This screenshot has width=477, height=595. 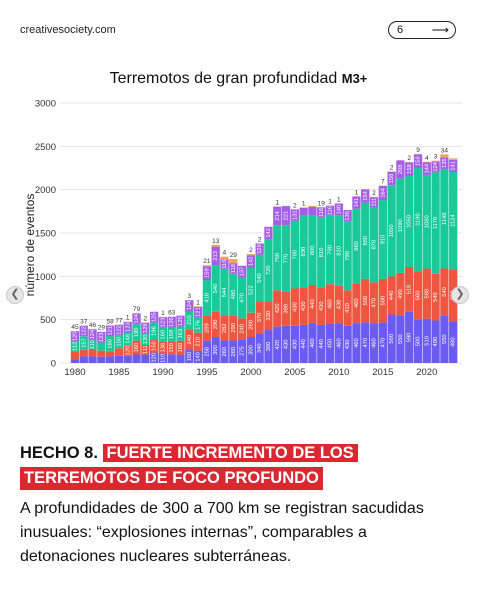 What do you see at coordinates (251, 262) in the screenshot?
I see `data-label: 142` at bounding box center [251, 262].